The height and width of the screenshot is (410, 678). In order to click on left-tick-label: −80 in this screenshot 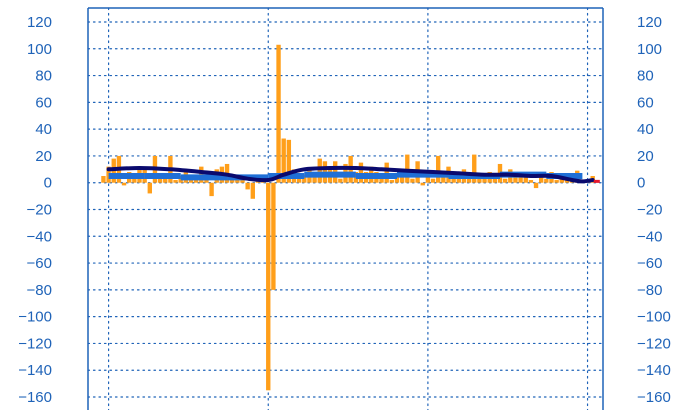, I will do `click(39, 290)`.